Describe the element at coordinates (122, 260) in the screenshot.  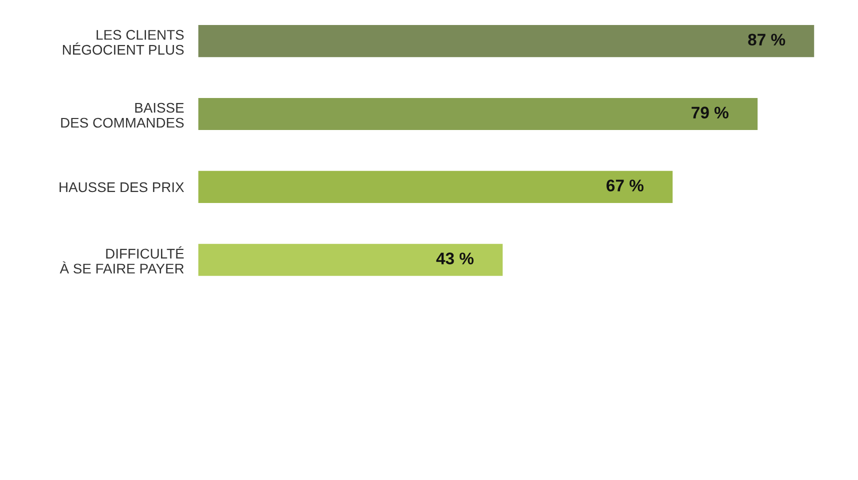
I see `y-tick-label: DIFFICULTÉ À SE FAIRE PAYER` at that location.